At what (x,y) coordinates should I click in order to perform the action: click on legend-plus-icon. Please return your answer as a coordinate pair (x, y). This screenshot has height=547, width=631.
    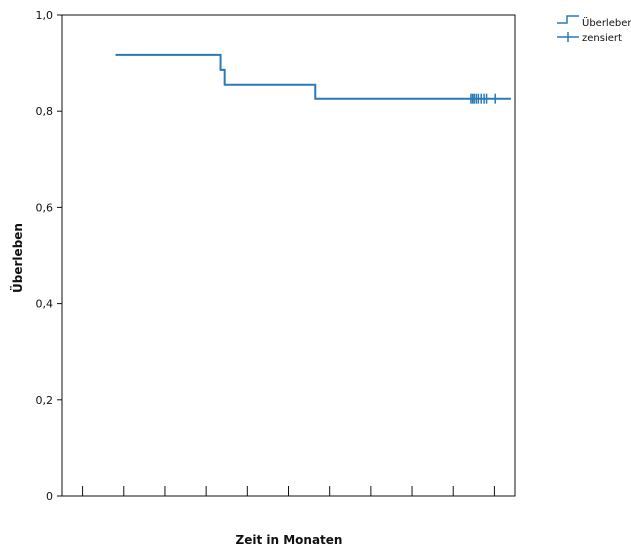
    Looking at the image, I should click on (568, 37).